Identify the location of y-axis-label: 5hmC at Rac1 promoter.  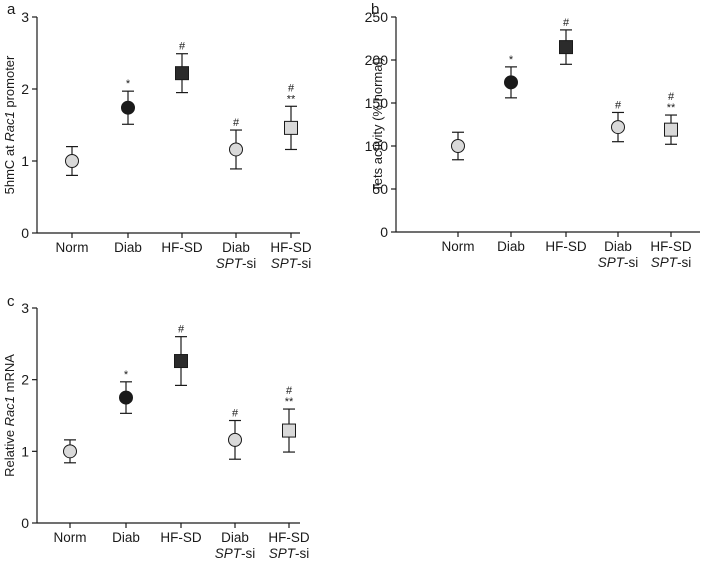
(9, 124).